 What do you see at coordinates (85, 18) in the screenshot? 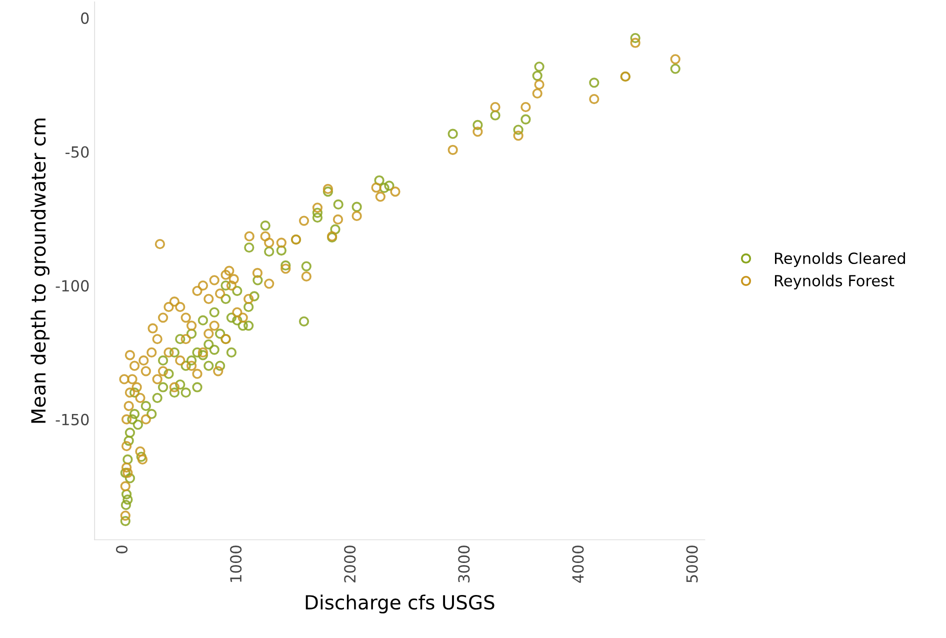
I see `y-tick-label: 0` at bounding box center [85, 18].